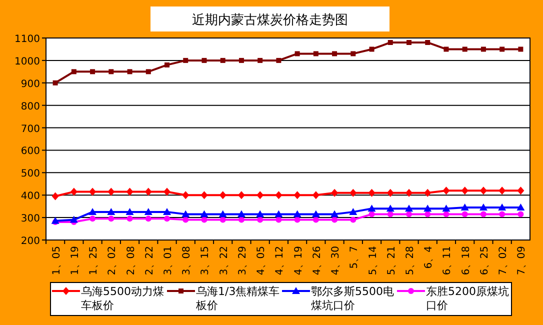 The height and width of the screenshot is (325, 543). What do you see at coordinates (353, 299) in the screenshot?
I see `legend-label: 鄂尔多斯5500电煤坑口价` at bounding box center [353, 299].